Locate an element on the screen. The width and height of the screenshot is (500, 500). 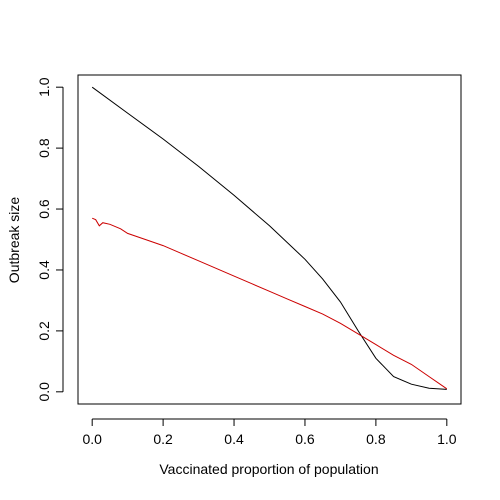
y-tick-label: 0.0 is located at coordinates (44, 392).